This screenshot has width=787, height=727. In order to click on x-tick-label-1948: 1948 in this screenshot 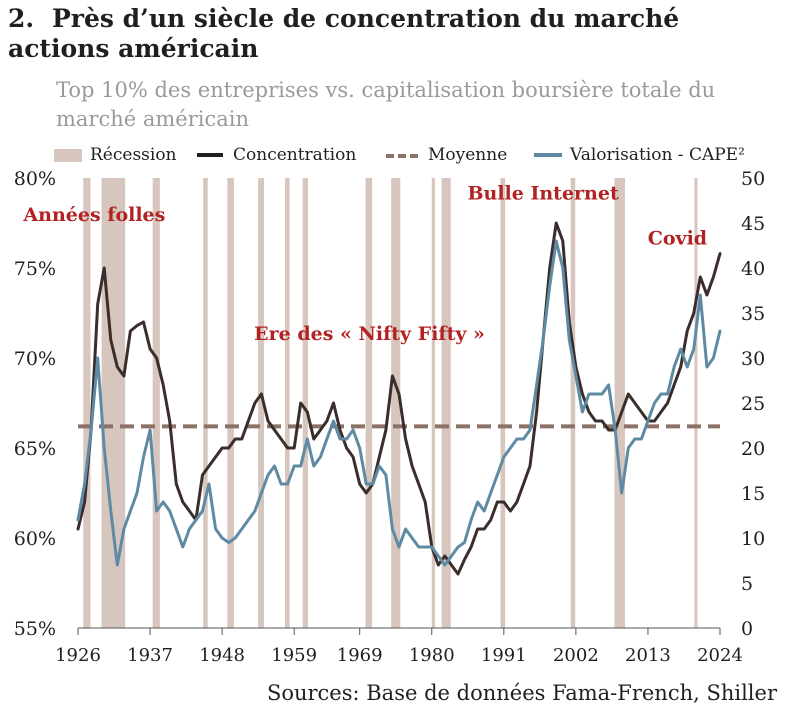, I will do `click(222, 655)`.